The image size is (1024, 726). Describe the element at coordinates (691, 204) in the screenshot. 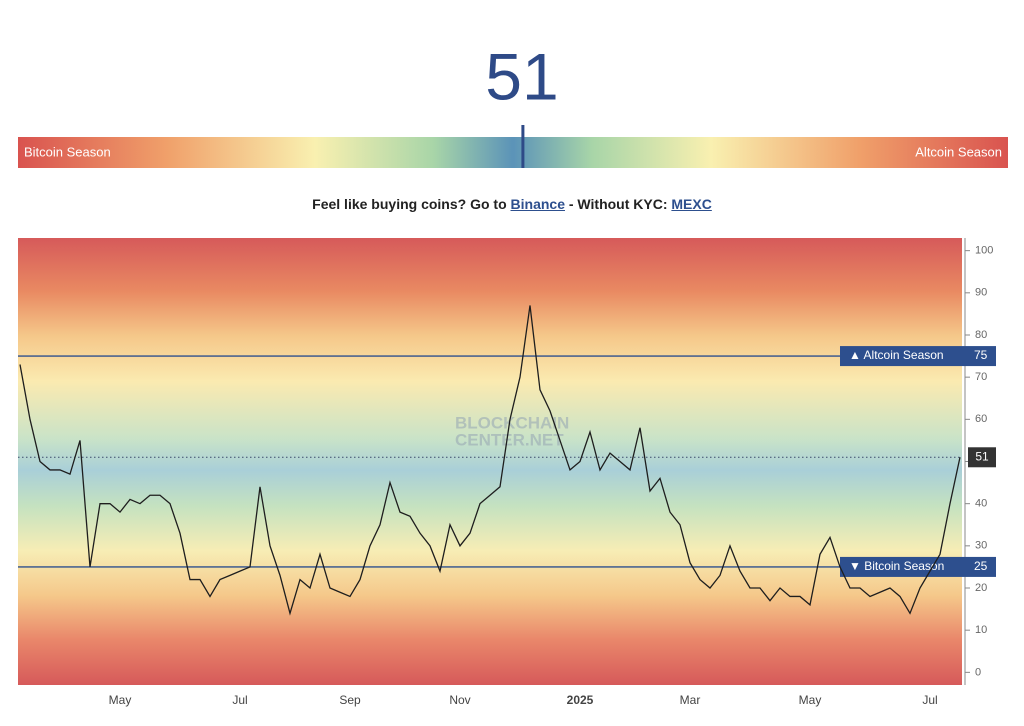

I see `mexc-link: MEXC` at that location.